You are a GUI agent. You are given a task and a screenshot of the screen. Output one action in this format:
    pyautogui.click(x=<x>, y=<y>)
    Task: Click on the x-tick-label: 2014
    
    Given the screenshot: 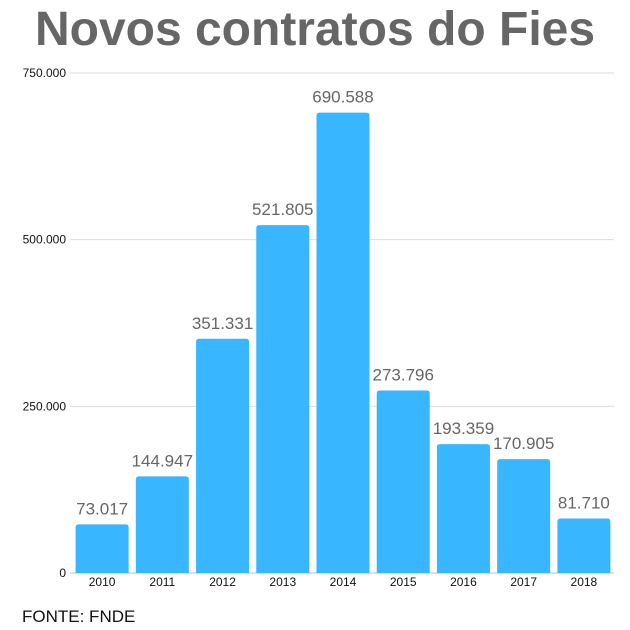 What is the action you would take?
    pyautogui.click(x=343, y=582)
    